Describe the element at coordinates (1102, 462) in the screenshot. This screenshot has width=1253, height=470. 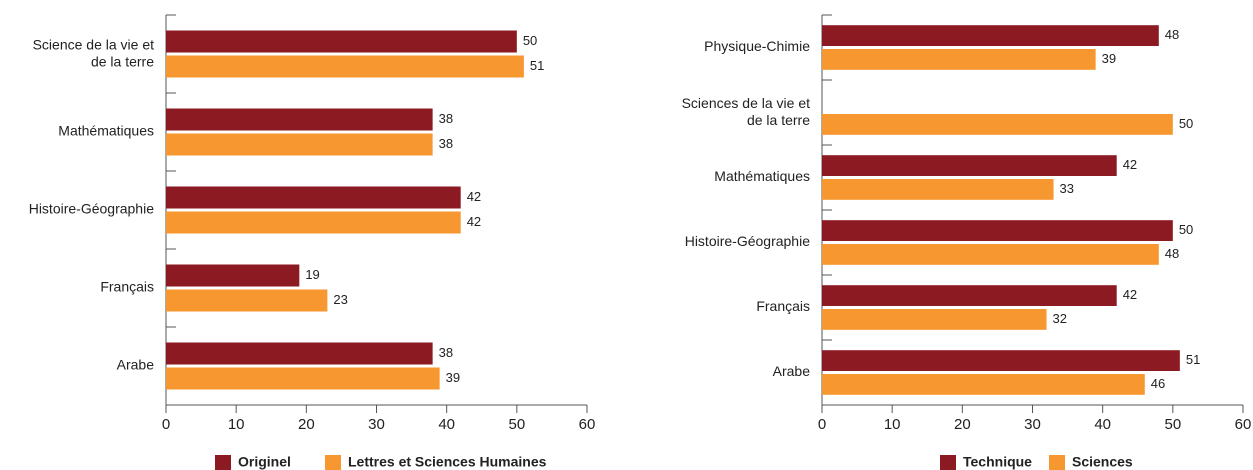
I see `legend-label: Sciences` at that location.